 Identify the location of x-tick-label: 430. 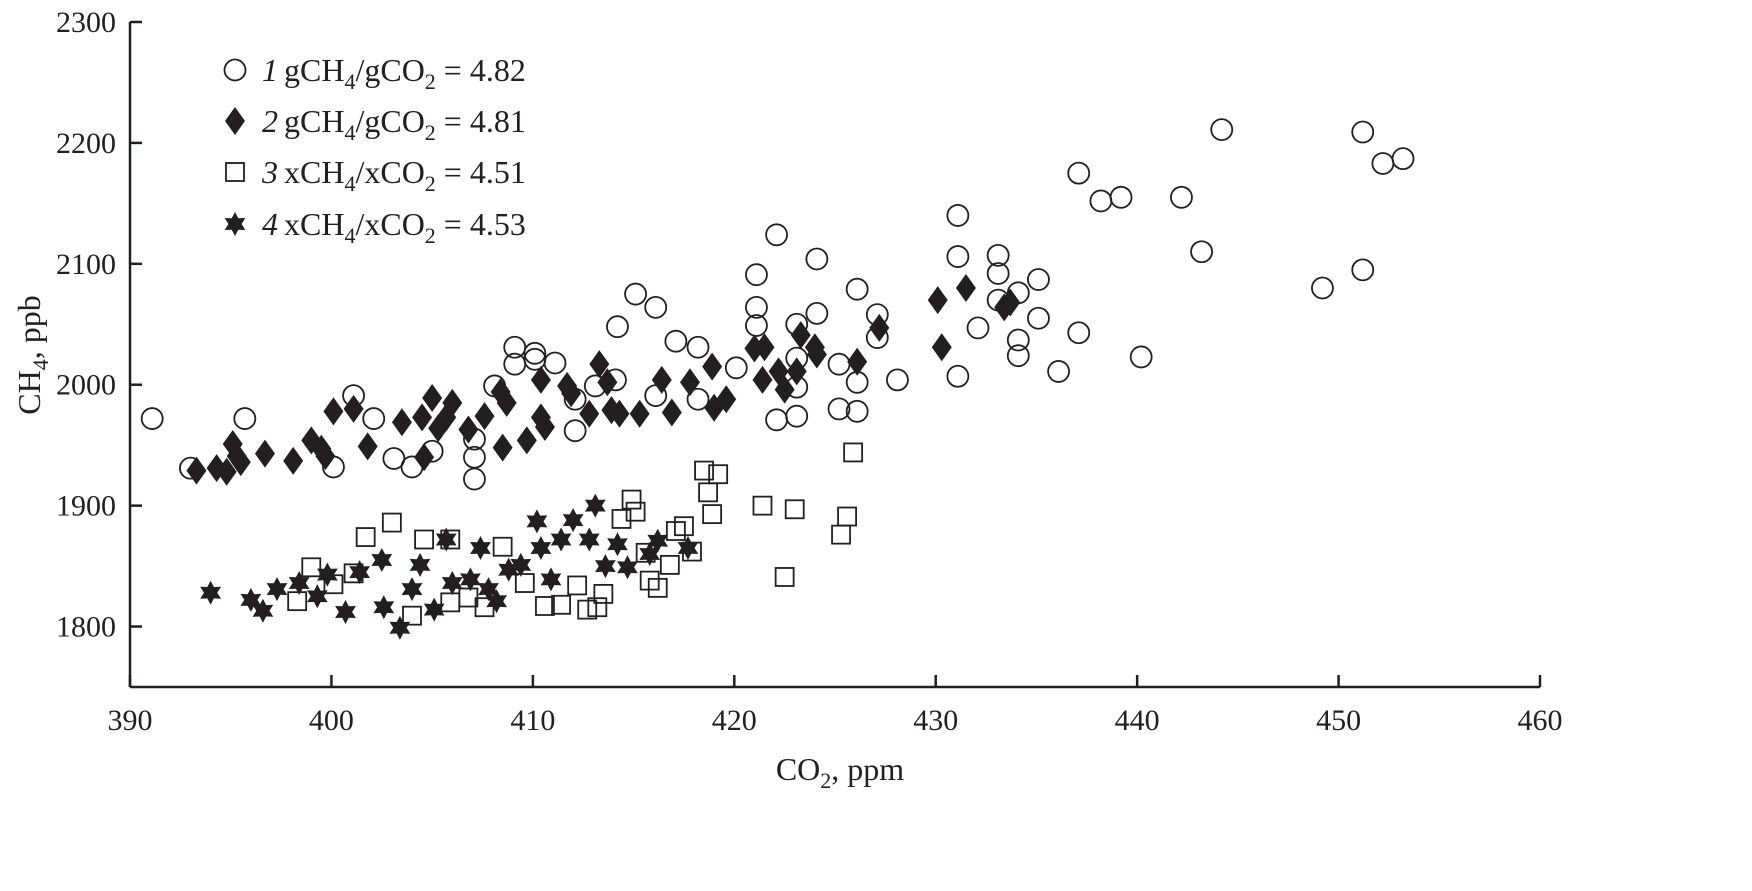
(935, 720).